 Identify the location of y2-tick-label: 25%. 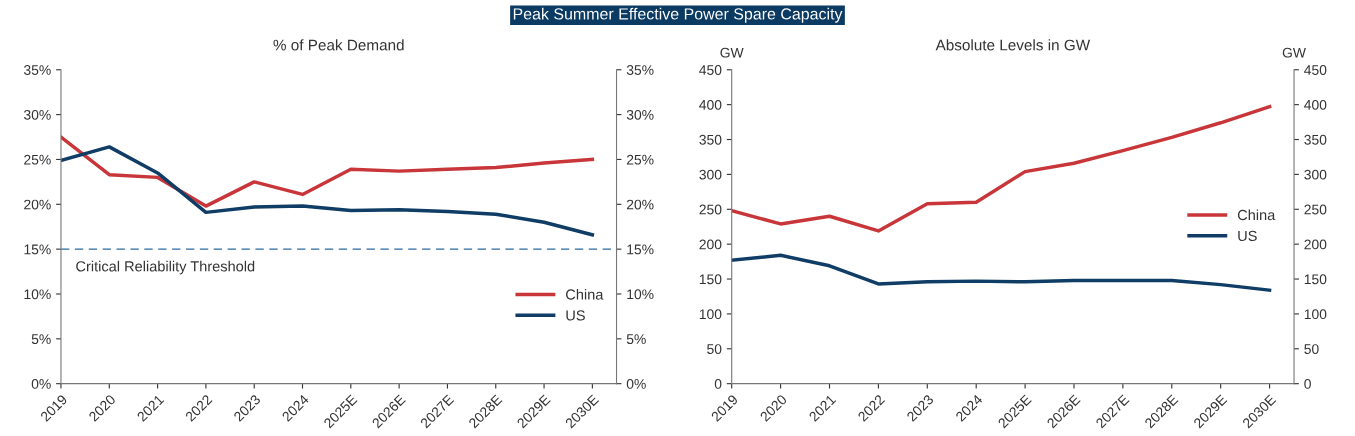
(640, 159).